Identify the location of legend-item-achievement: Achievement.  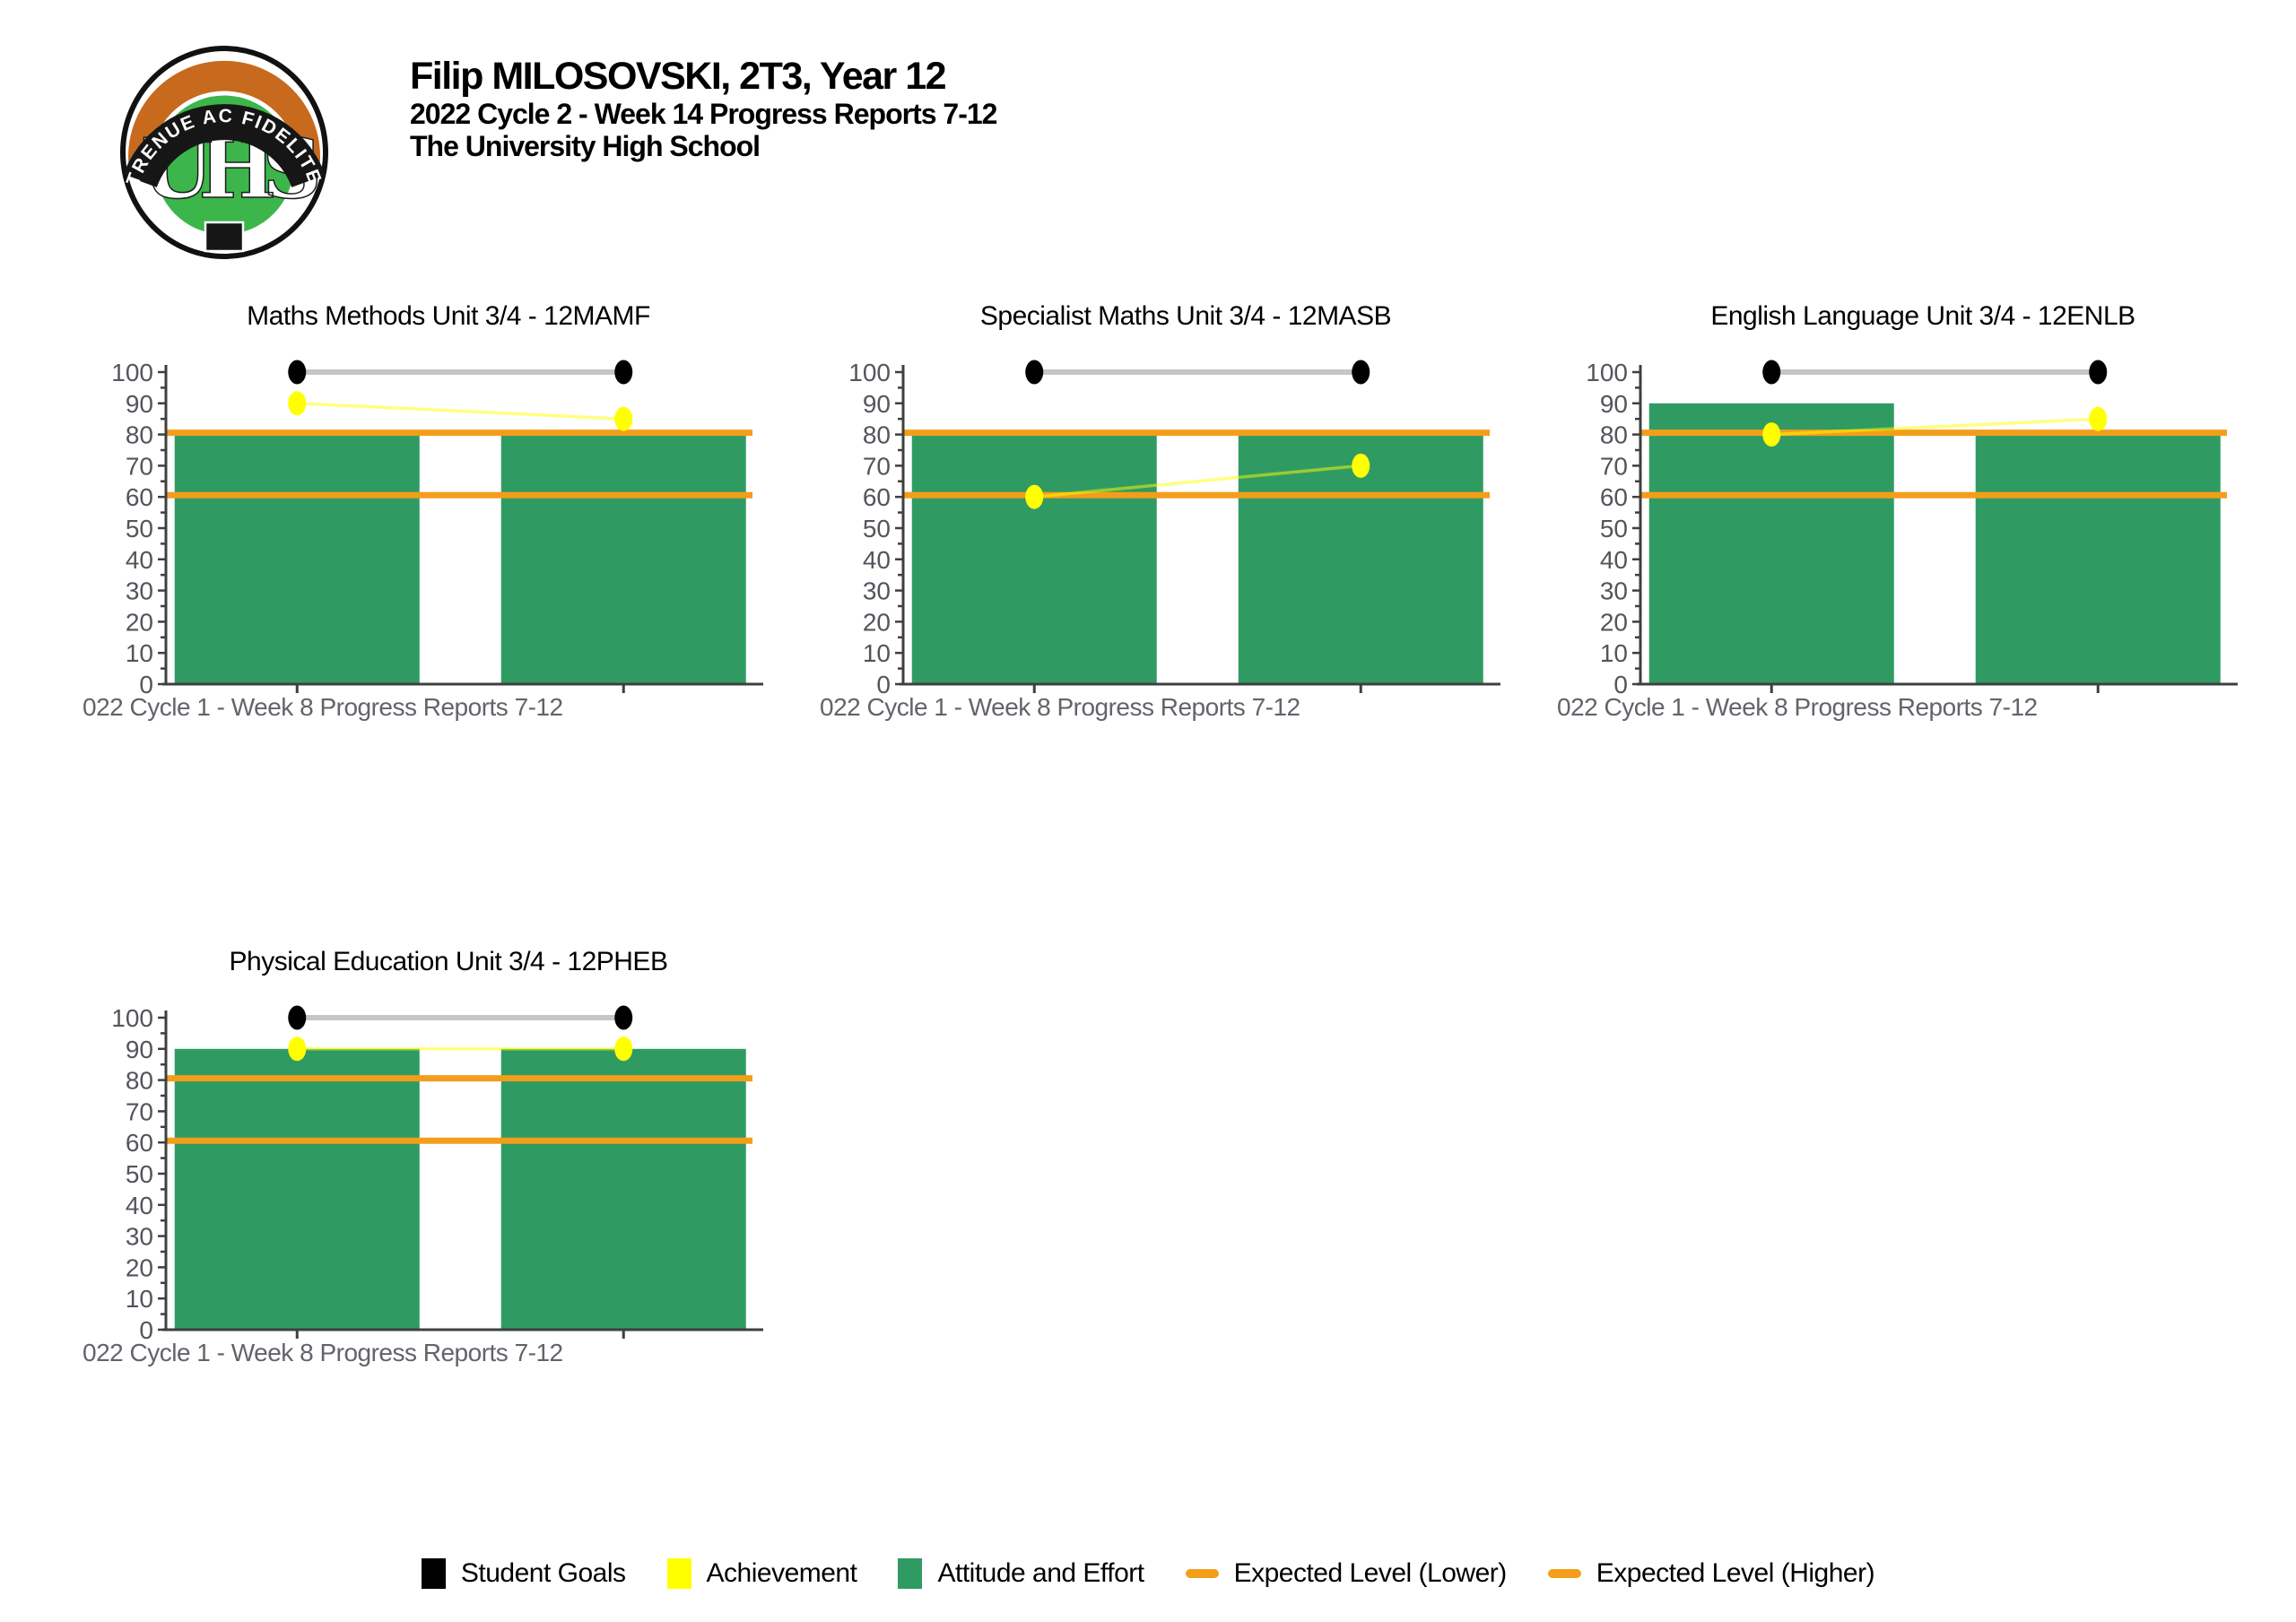
(761, 1573).